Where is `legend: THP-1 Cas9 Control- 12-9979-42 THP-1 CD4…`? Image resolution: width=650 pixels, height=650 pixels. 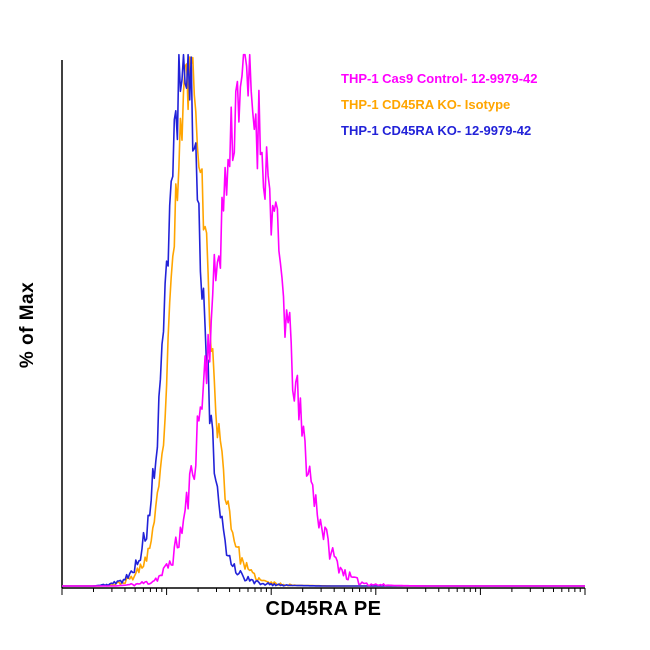
legend: THP-1 Cas9 Control- 12-9979-42 THP-1 CD4… is located at coordinates (439, 105).